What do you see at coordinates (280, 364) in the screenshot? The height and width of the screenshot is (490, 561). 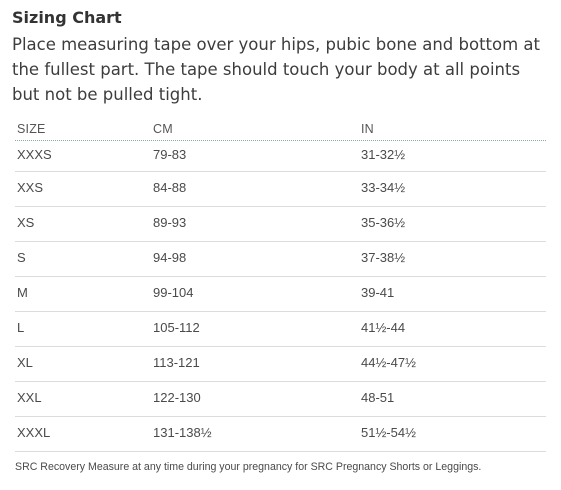 I see `table-row: XL 113-121 44½-47½` at bounding box center [280, 364].